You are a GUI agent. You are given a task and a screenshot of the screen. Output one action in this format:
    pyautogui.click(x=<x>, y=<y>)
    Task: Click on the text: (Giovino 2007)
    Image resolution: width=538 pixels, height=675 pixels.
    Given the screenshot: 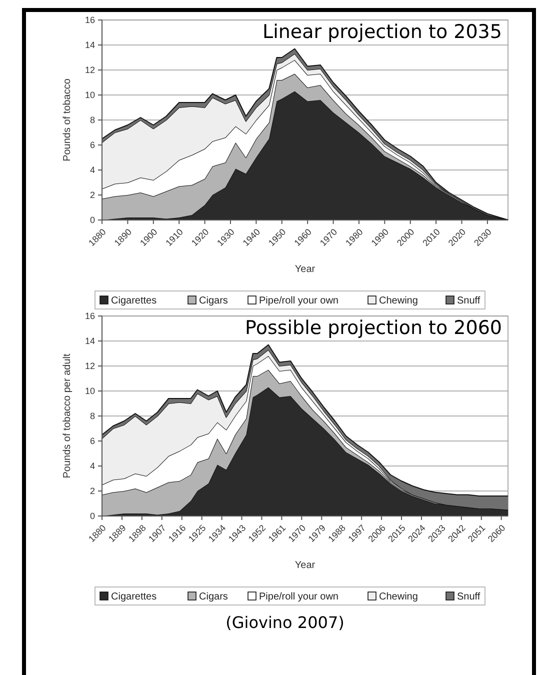 What is the action you would take?
    pyautogui.click(x=285, y=622)
    